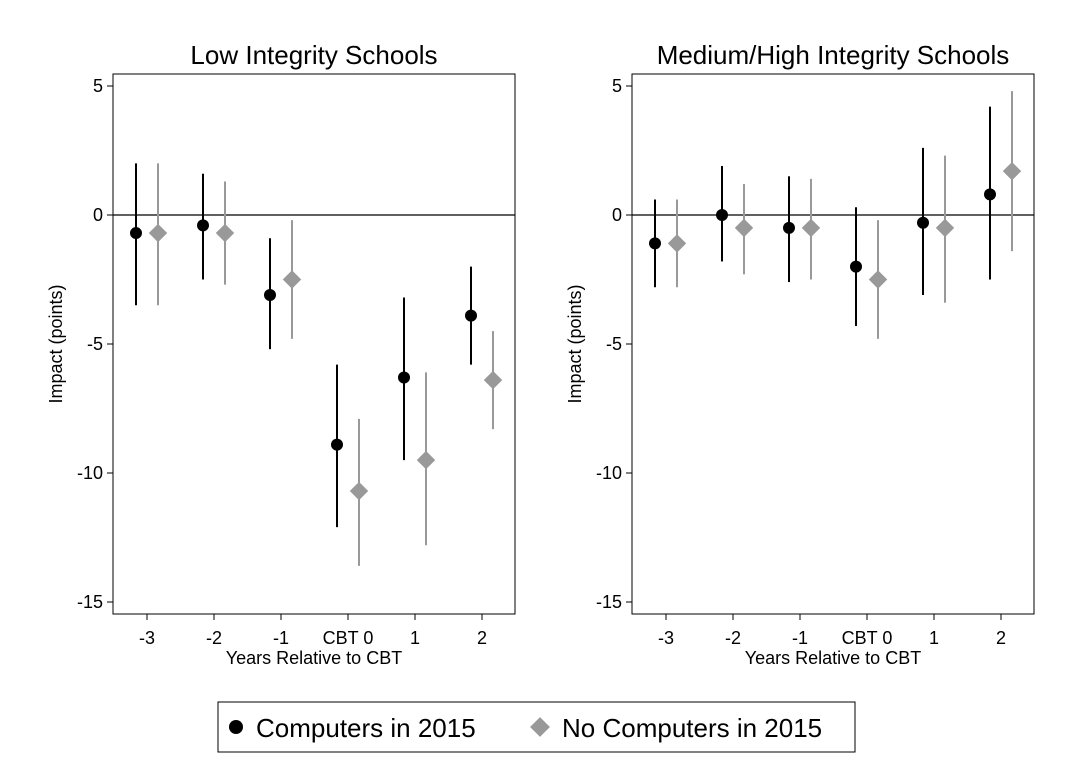  What do you see at coordinates (313, 55) in the screenshot?
I see `chart-title: Low Integrity Schools` at bounding box center [313, 55].